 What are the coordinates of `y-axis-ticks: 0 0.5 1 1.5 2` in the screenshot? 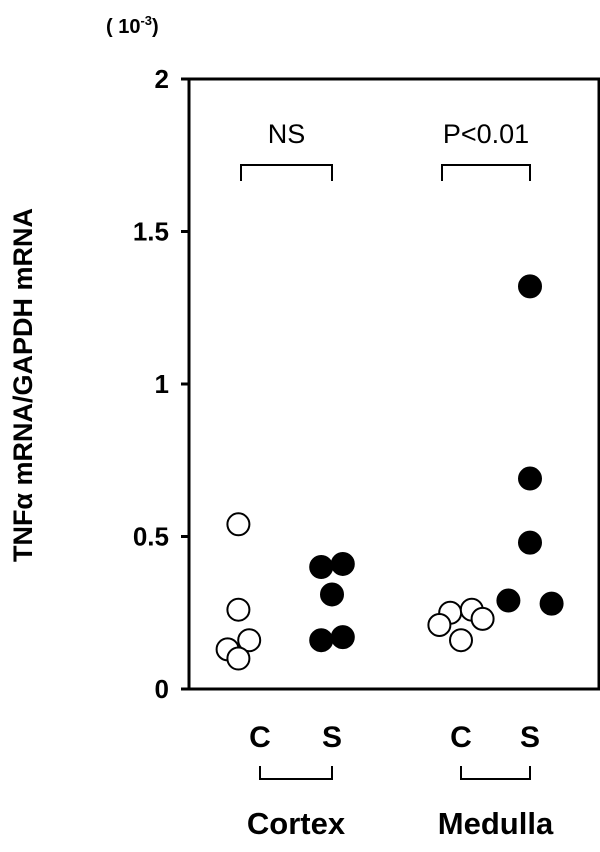 It's located at (161, 384).